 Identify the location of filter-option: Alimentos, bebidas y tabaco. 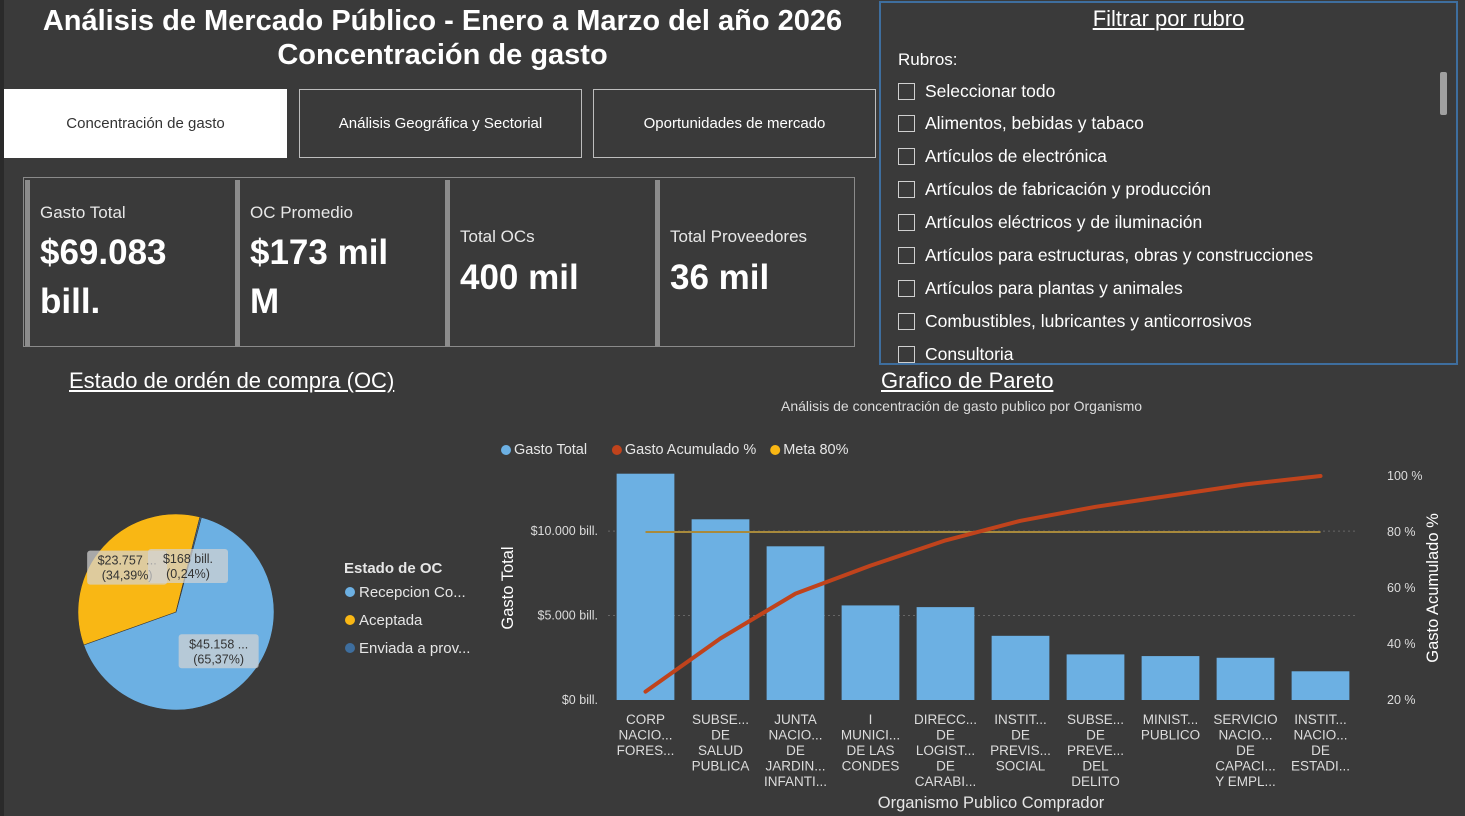
(1021, 123).